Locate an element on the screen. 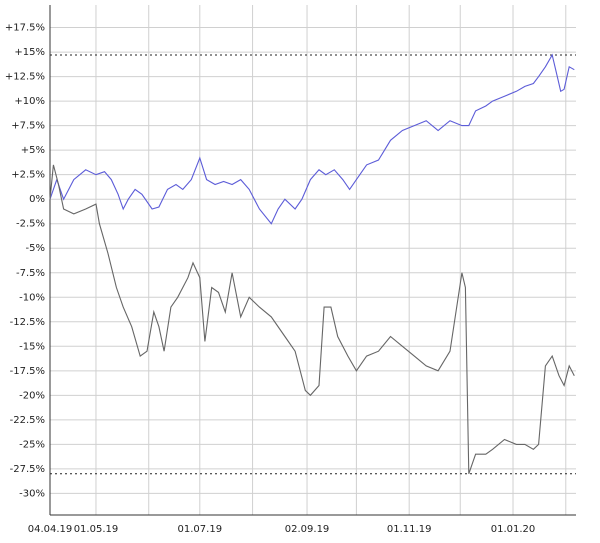 This screenshot has width=600, height=543. x-tick-label: 01.07.19 is located at coordinates (200, 529).